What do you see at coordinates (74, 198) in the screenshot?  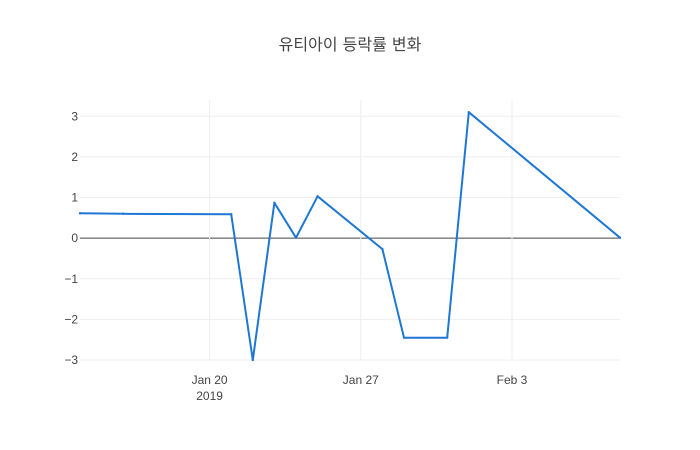 I see `y-tick-label: 1` at bounding box center [74, 198].